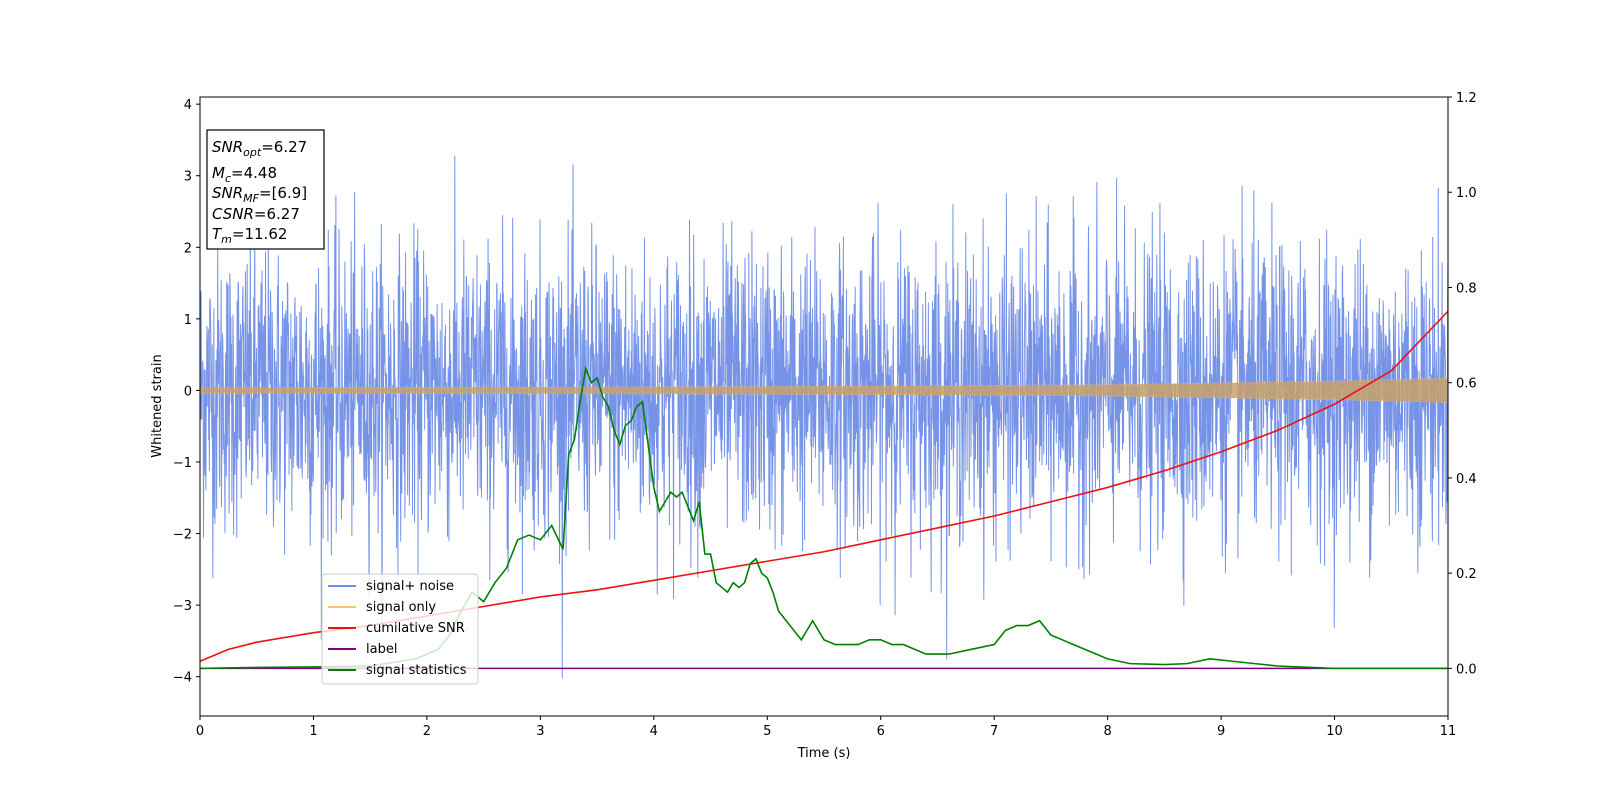  What do you see at coordinates (824, 753) in the screenshot?
I see `x-axis-label: Time (s)` at bounding box center [824, 753].